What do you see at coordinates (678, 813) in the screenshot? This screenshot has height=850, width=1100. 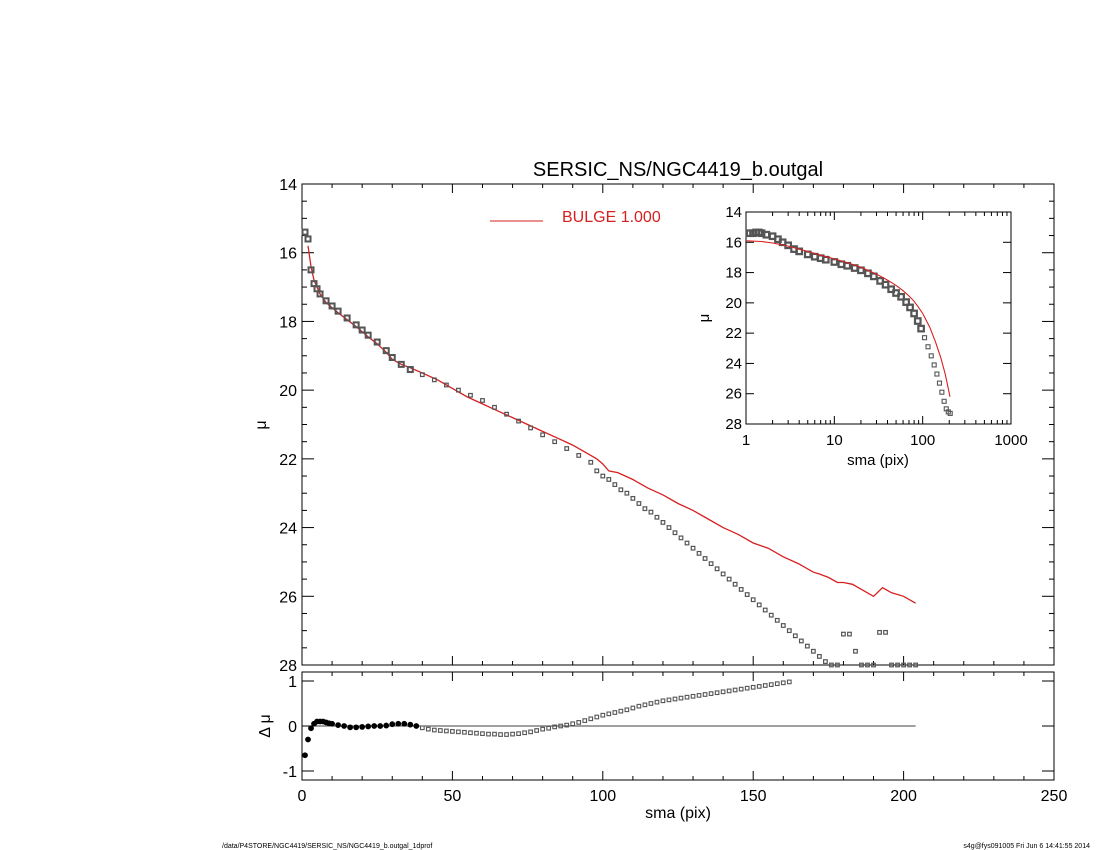 I see `residual-x-axis-label: sma (pix)` at bounding box center [678, 813].